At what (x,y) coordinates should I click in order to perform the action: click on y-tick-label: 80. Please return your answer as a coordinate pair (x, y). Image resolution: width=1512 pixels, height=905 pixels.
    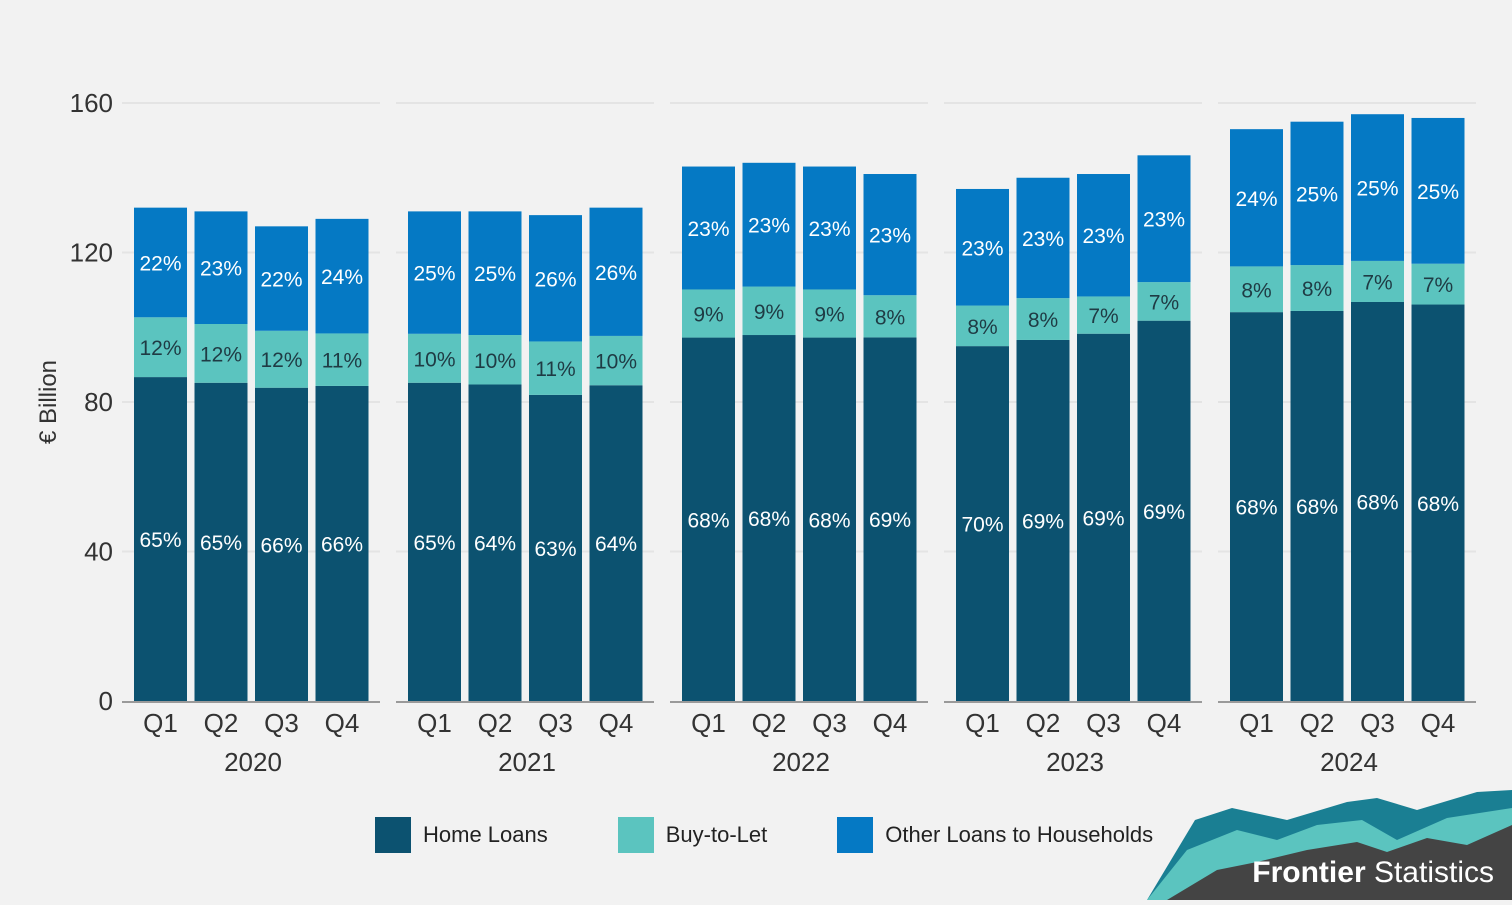
    Looking at the image, I should click on (98, 402).